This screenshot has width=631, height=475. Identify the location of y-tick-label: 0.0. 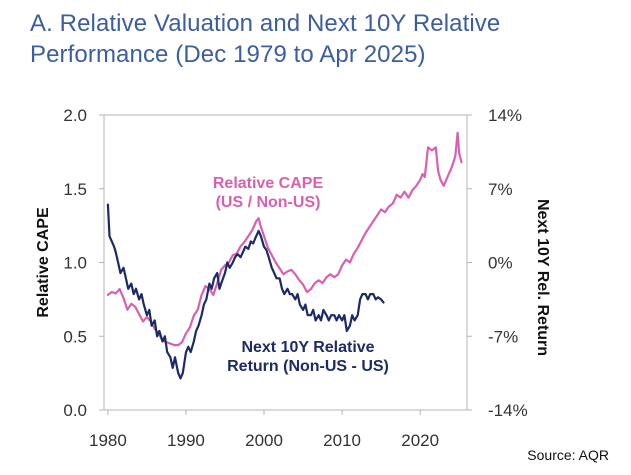
(75, 410).